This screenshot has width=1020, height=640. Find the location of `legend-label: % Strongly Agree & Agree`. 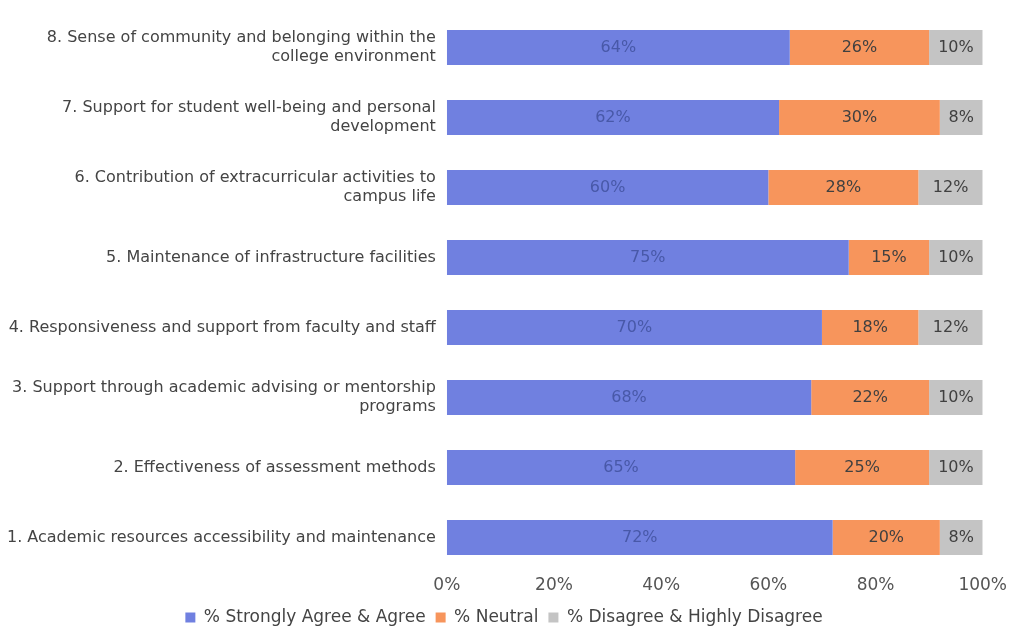

legend-label: % Strongly Agree & Agree is located at coordinates (314, 615).